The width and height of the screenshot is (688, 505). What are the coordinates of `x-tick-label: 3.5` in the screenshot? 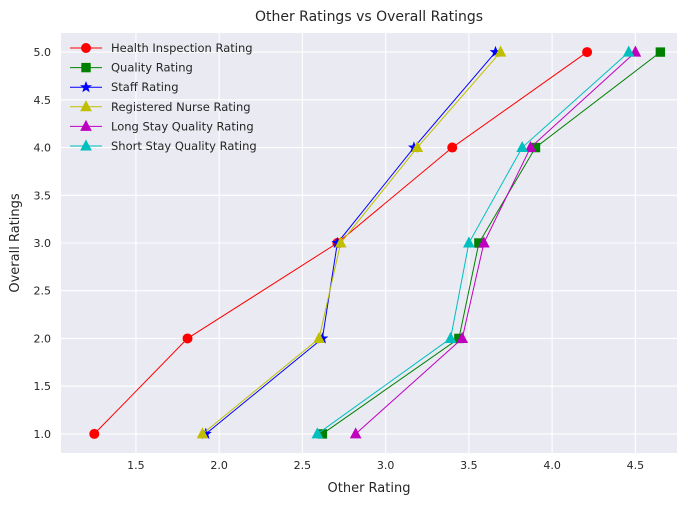 It's located at (469, 465).